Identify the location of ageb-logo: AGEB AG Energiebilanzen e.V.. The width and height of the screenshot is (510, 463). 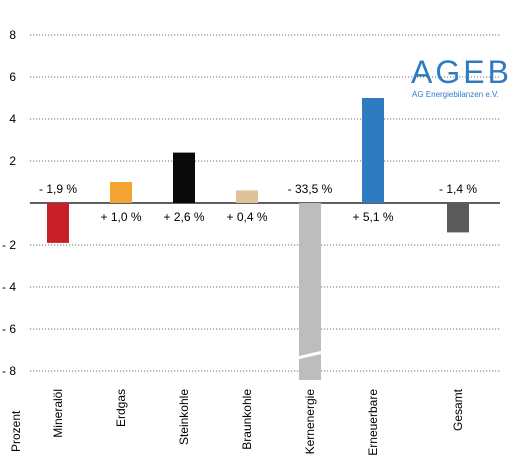
(460, 76).